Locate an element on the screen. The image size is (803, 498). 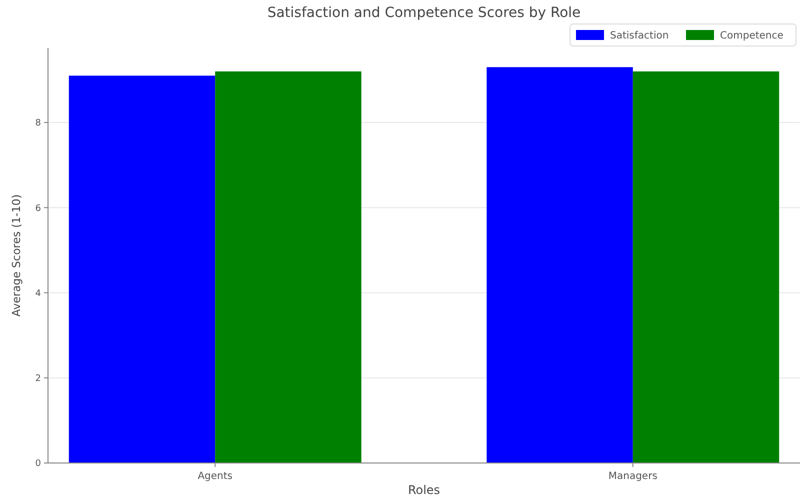
x-tick-label: Agents is located at coordinates (215, 476).